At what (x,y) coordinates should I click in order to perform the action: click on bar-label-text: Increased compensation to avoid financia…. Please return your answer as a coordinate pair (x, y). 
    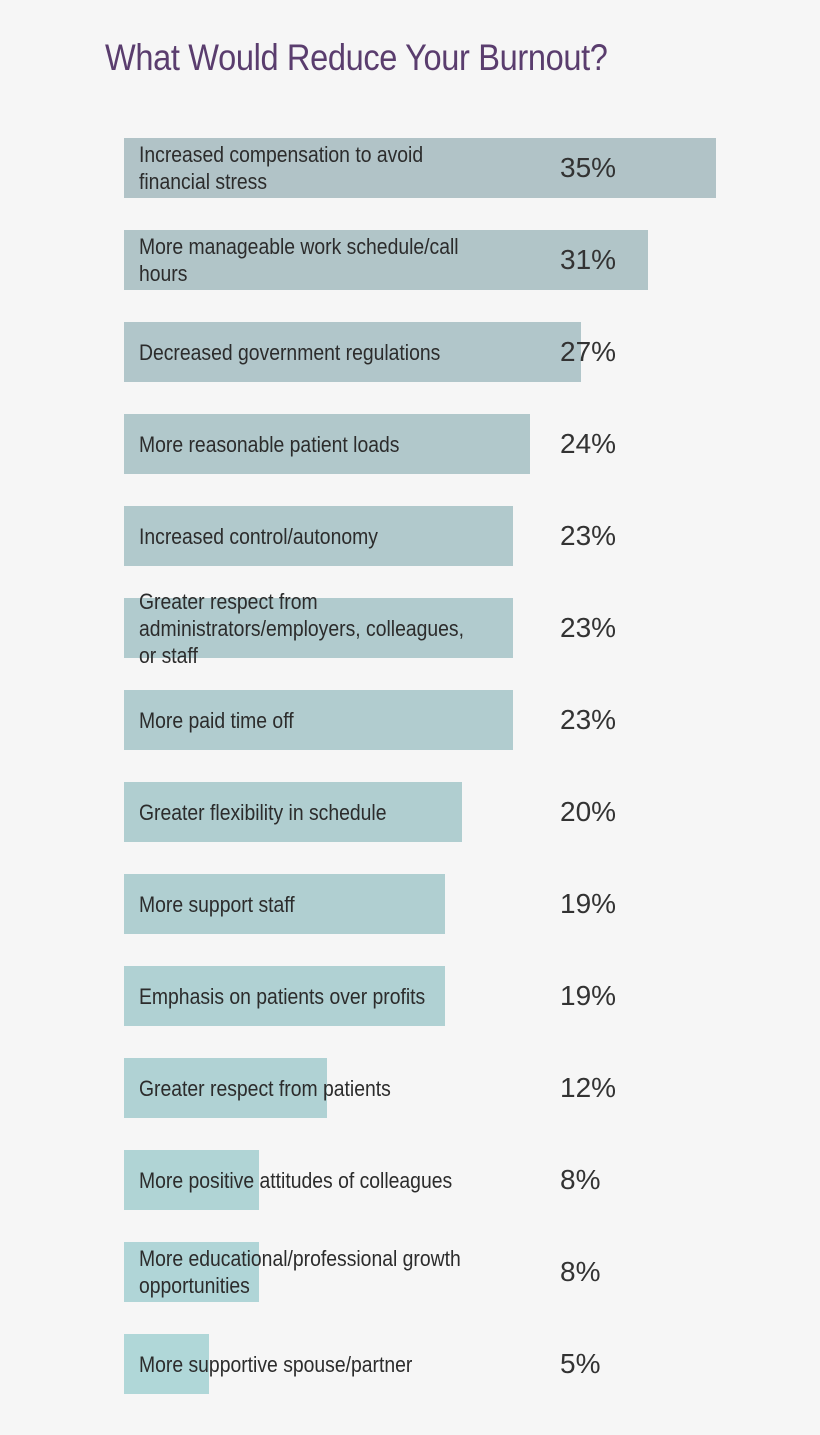
    Looking at the image, I should click on (281, 168).